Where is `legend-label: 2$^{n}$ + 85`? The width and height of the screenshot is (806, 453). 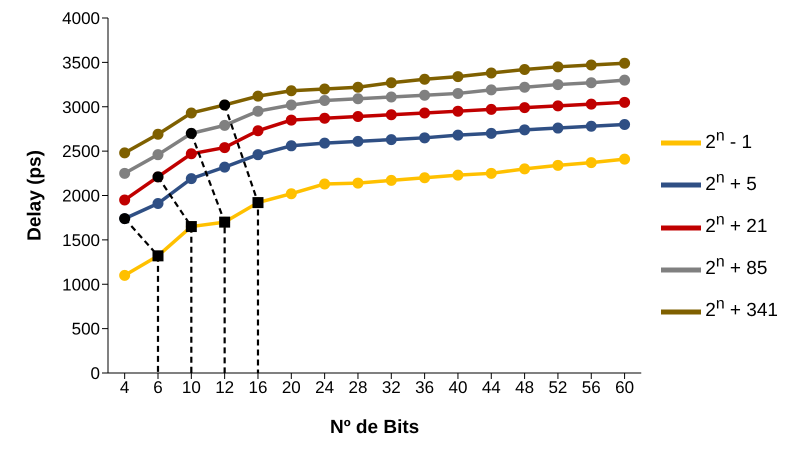
legend-label: 2$^{n}$ + 85 is located at coordinates (736, 266).